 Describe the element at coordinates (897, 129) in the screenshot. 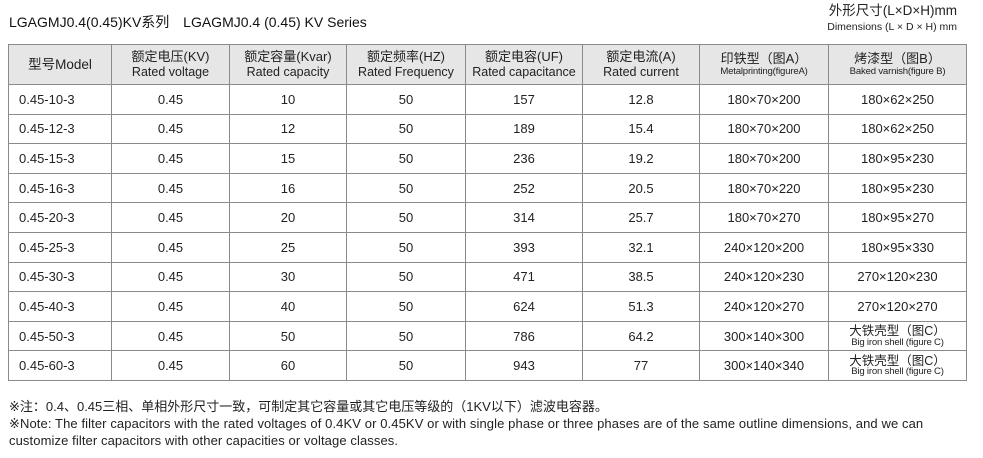

I see `cell-figure-b: 180×62×250` at that location.